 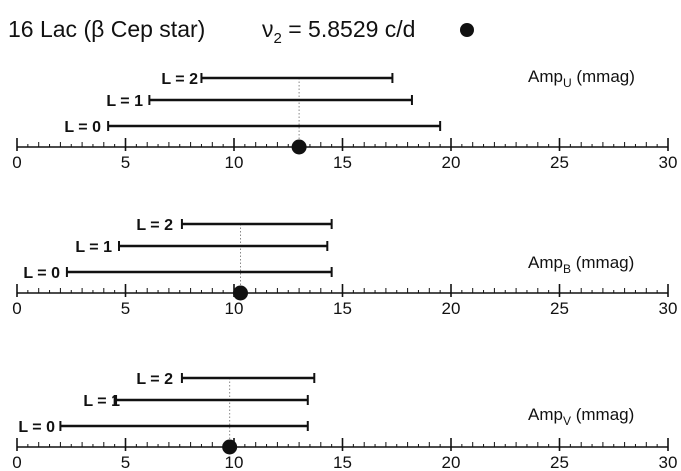 I want to click on amplitude-axis-label: AmpU (mmag), so click(x=581, y=78).